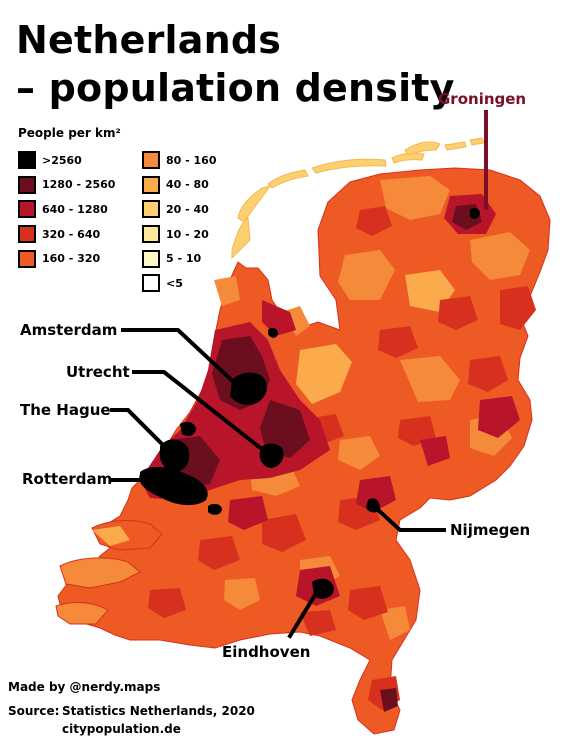 This screenshot has height=745, width=575. I want to click on legend-item: 1280 - 2560, so click(66, 185).